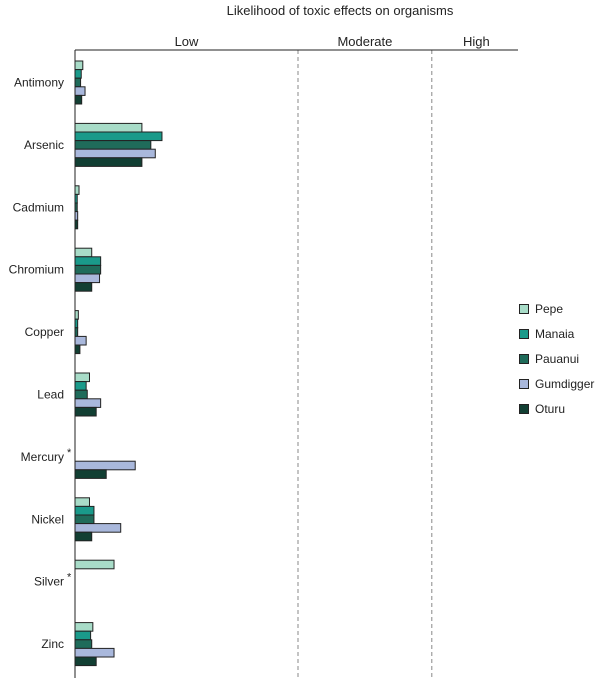  I want to click on legend-label: Manaia, so click(555, 333).